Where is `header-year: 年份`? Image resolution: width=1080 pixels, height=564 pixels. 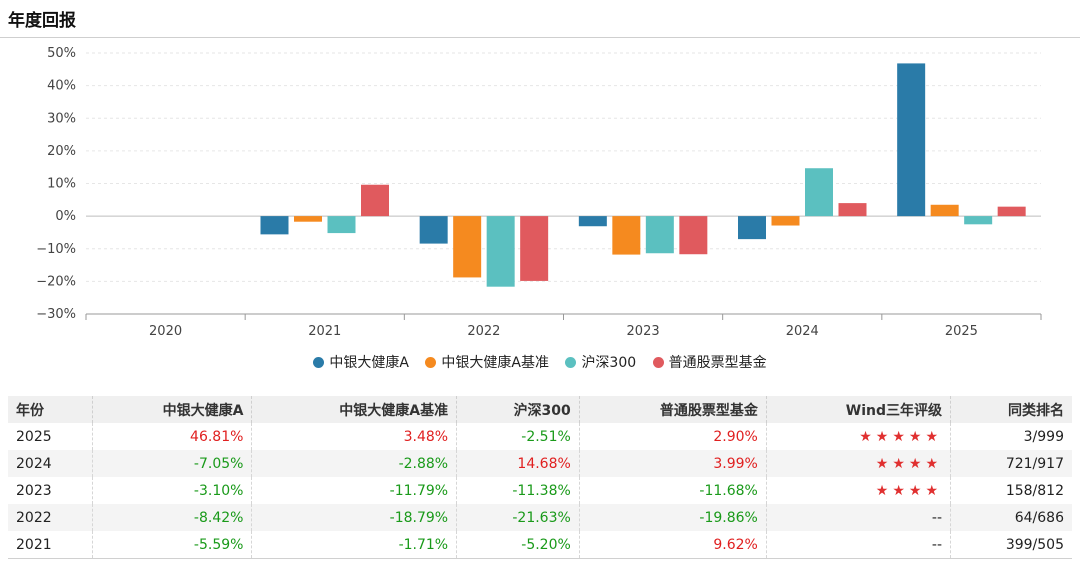
header-year: 年份 is located at coordinates (50, 409).